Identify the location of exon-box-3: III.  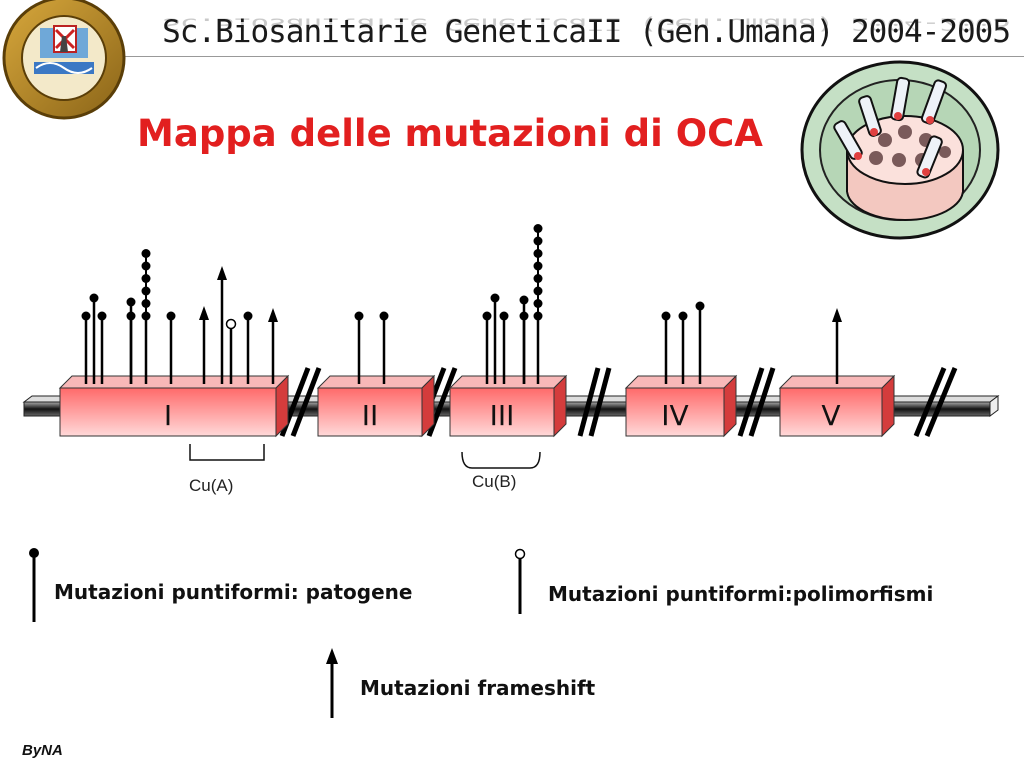
(508, 406).